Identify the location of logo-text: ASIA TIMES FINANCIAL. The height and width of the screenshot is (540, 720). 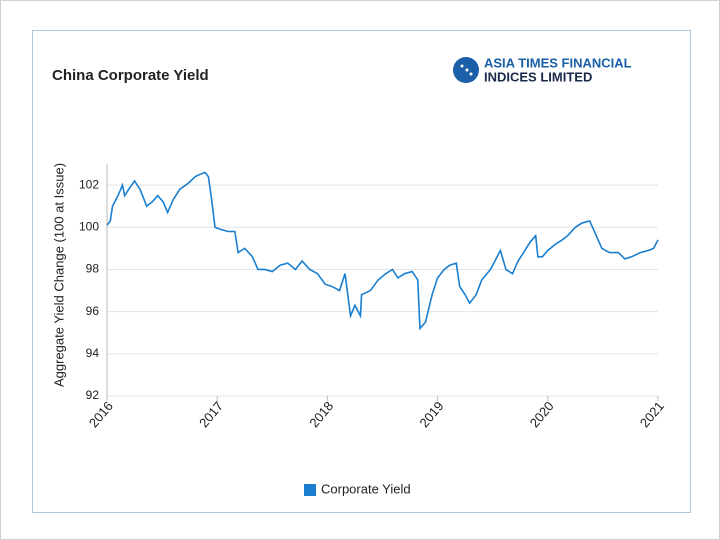
(558, 62).